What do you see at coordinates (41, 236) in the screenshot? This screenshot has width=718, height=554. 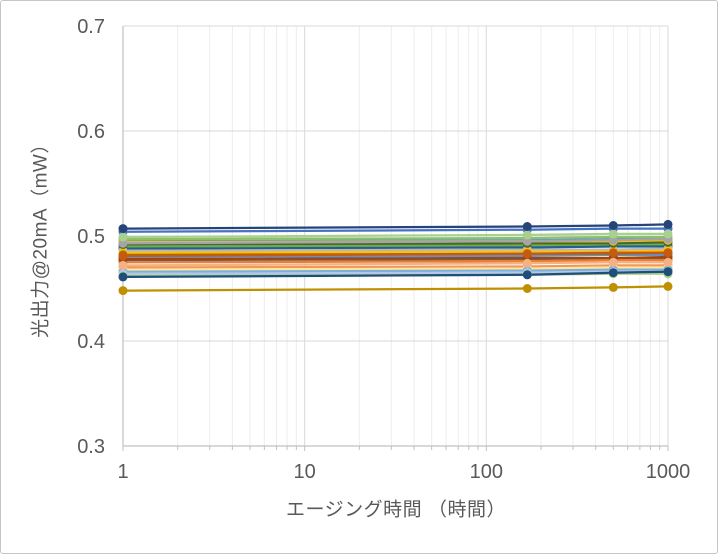 I see `y-axis-title: 光出力@20mA（mW）` at bounding box center [41, 236].